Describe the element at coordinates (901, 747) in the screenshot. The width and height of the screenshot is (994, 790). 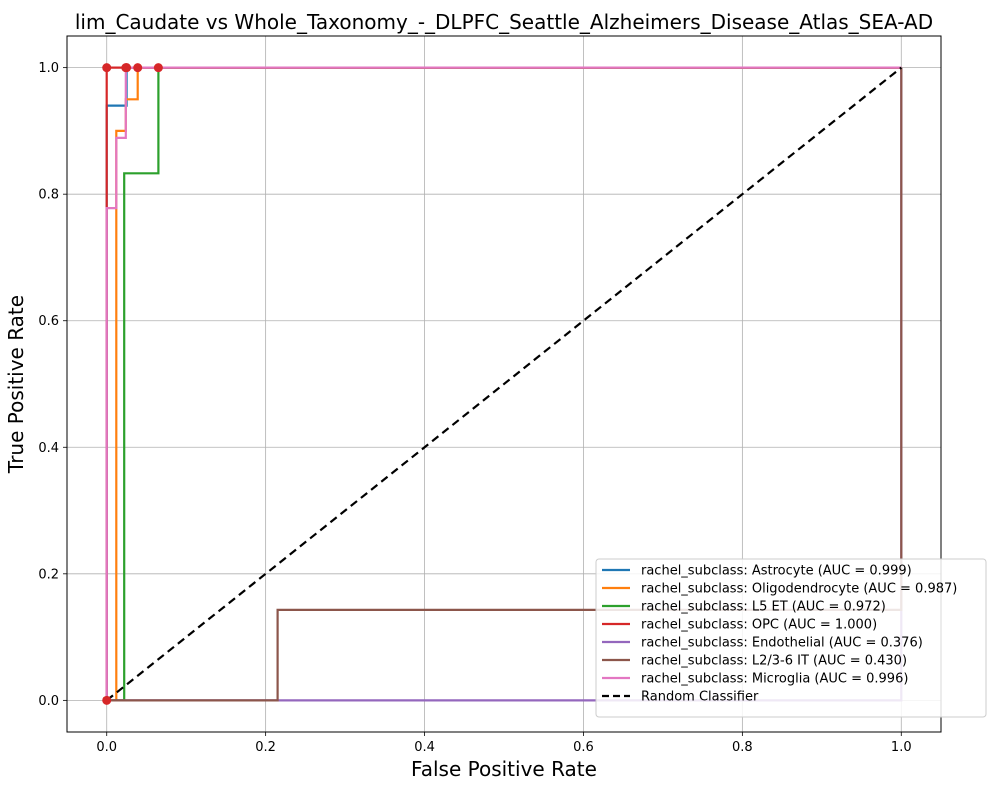
I see `x-tick-label: 1.0` at that location.